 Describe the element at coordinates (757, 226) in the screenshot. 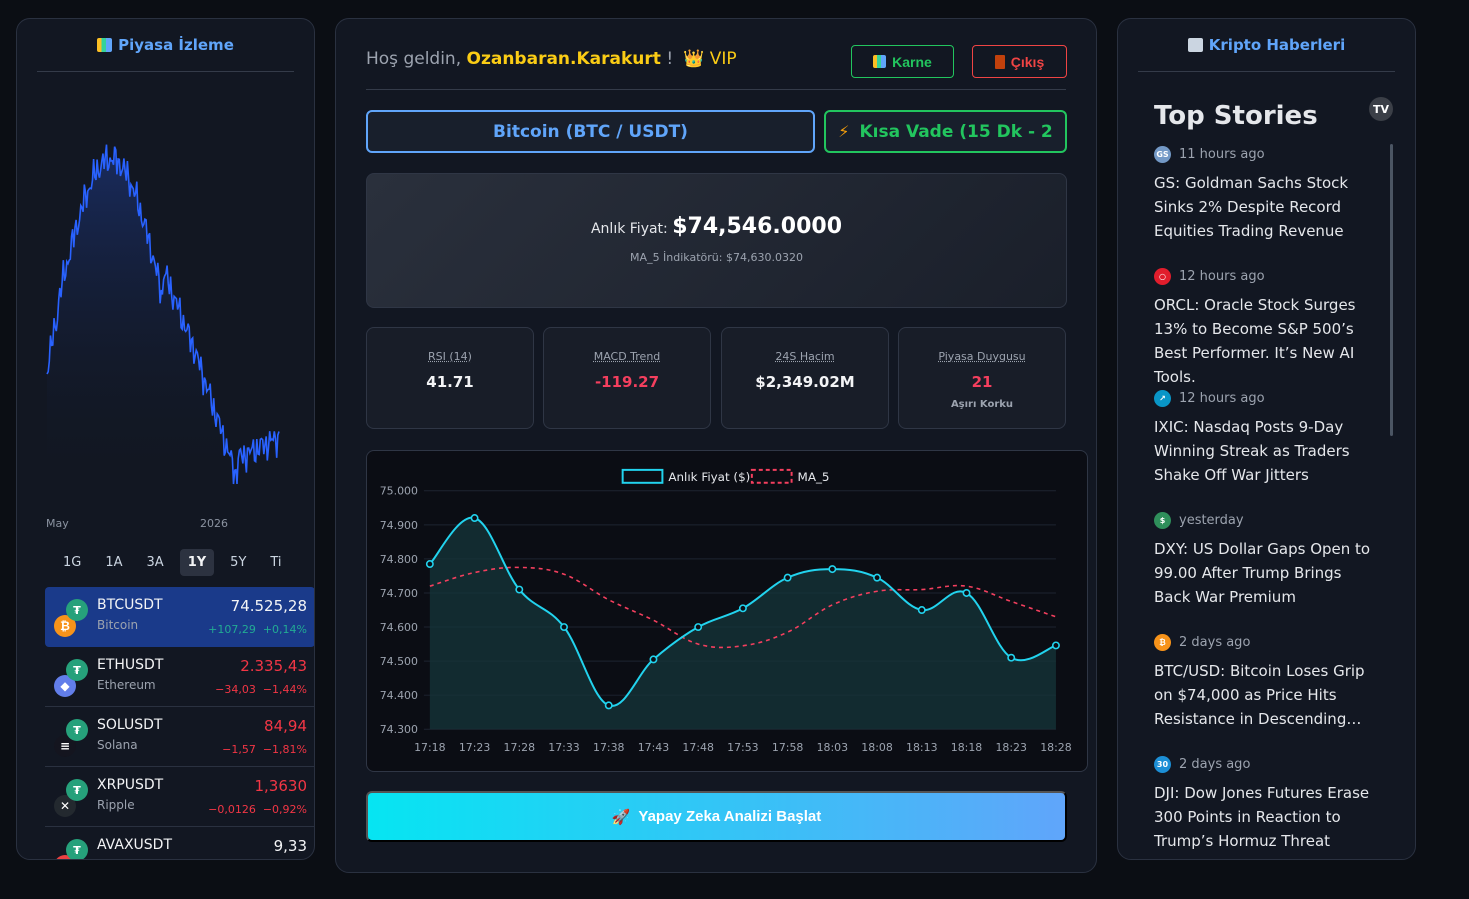

I see `live-price-value: $74,546.0000` at that location.